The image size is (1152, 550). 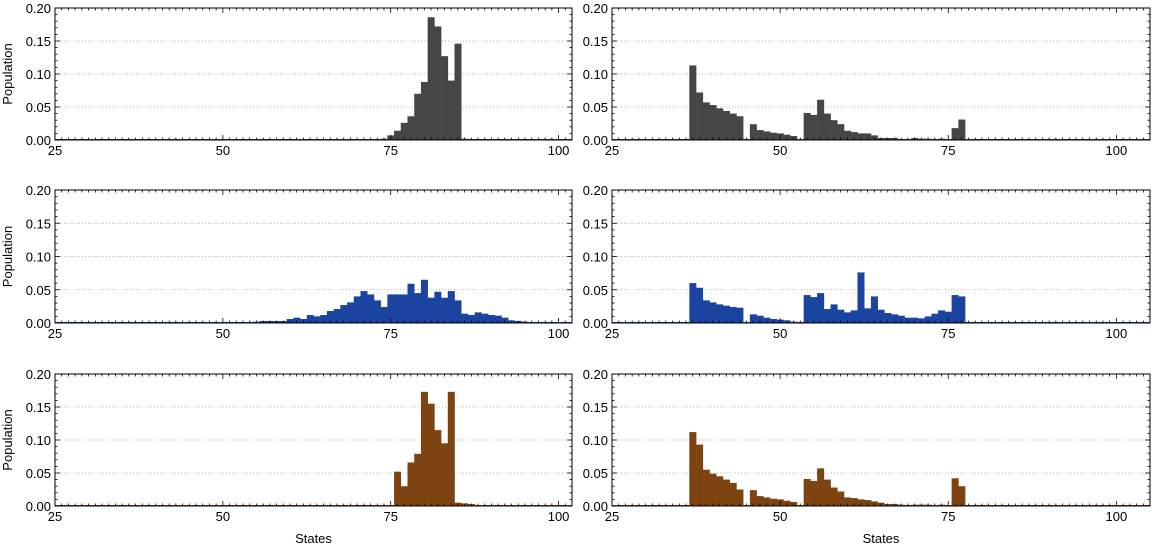 I want to click on y-axis-title: Population, so click(x=7, y=73).